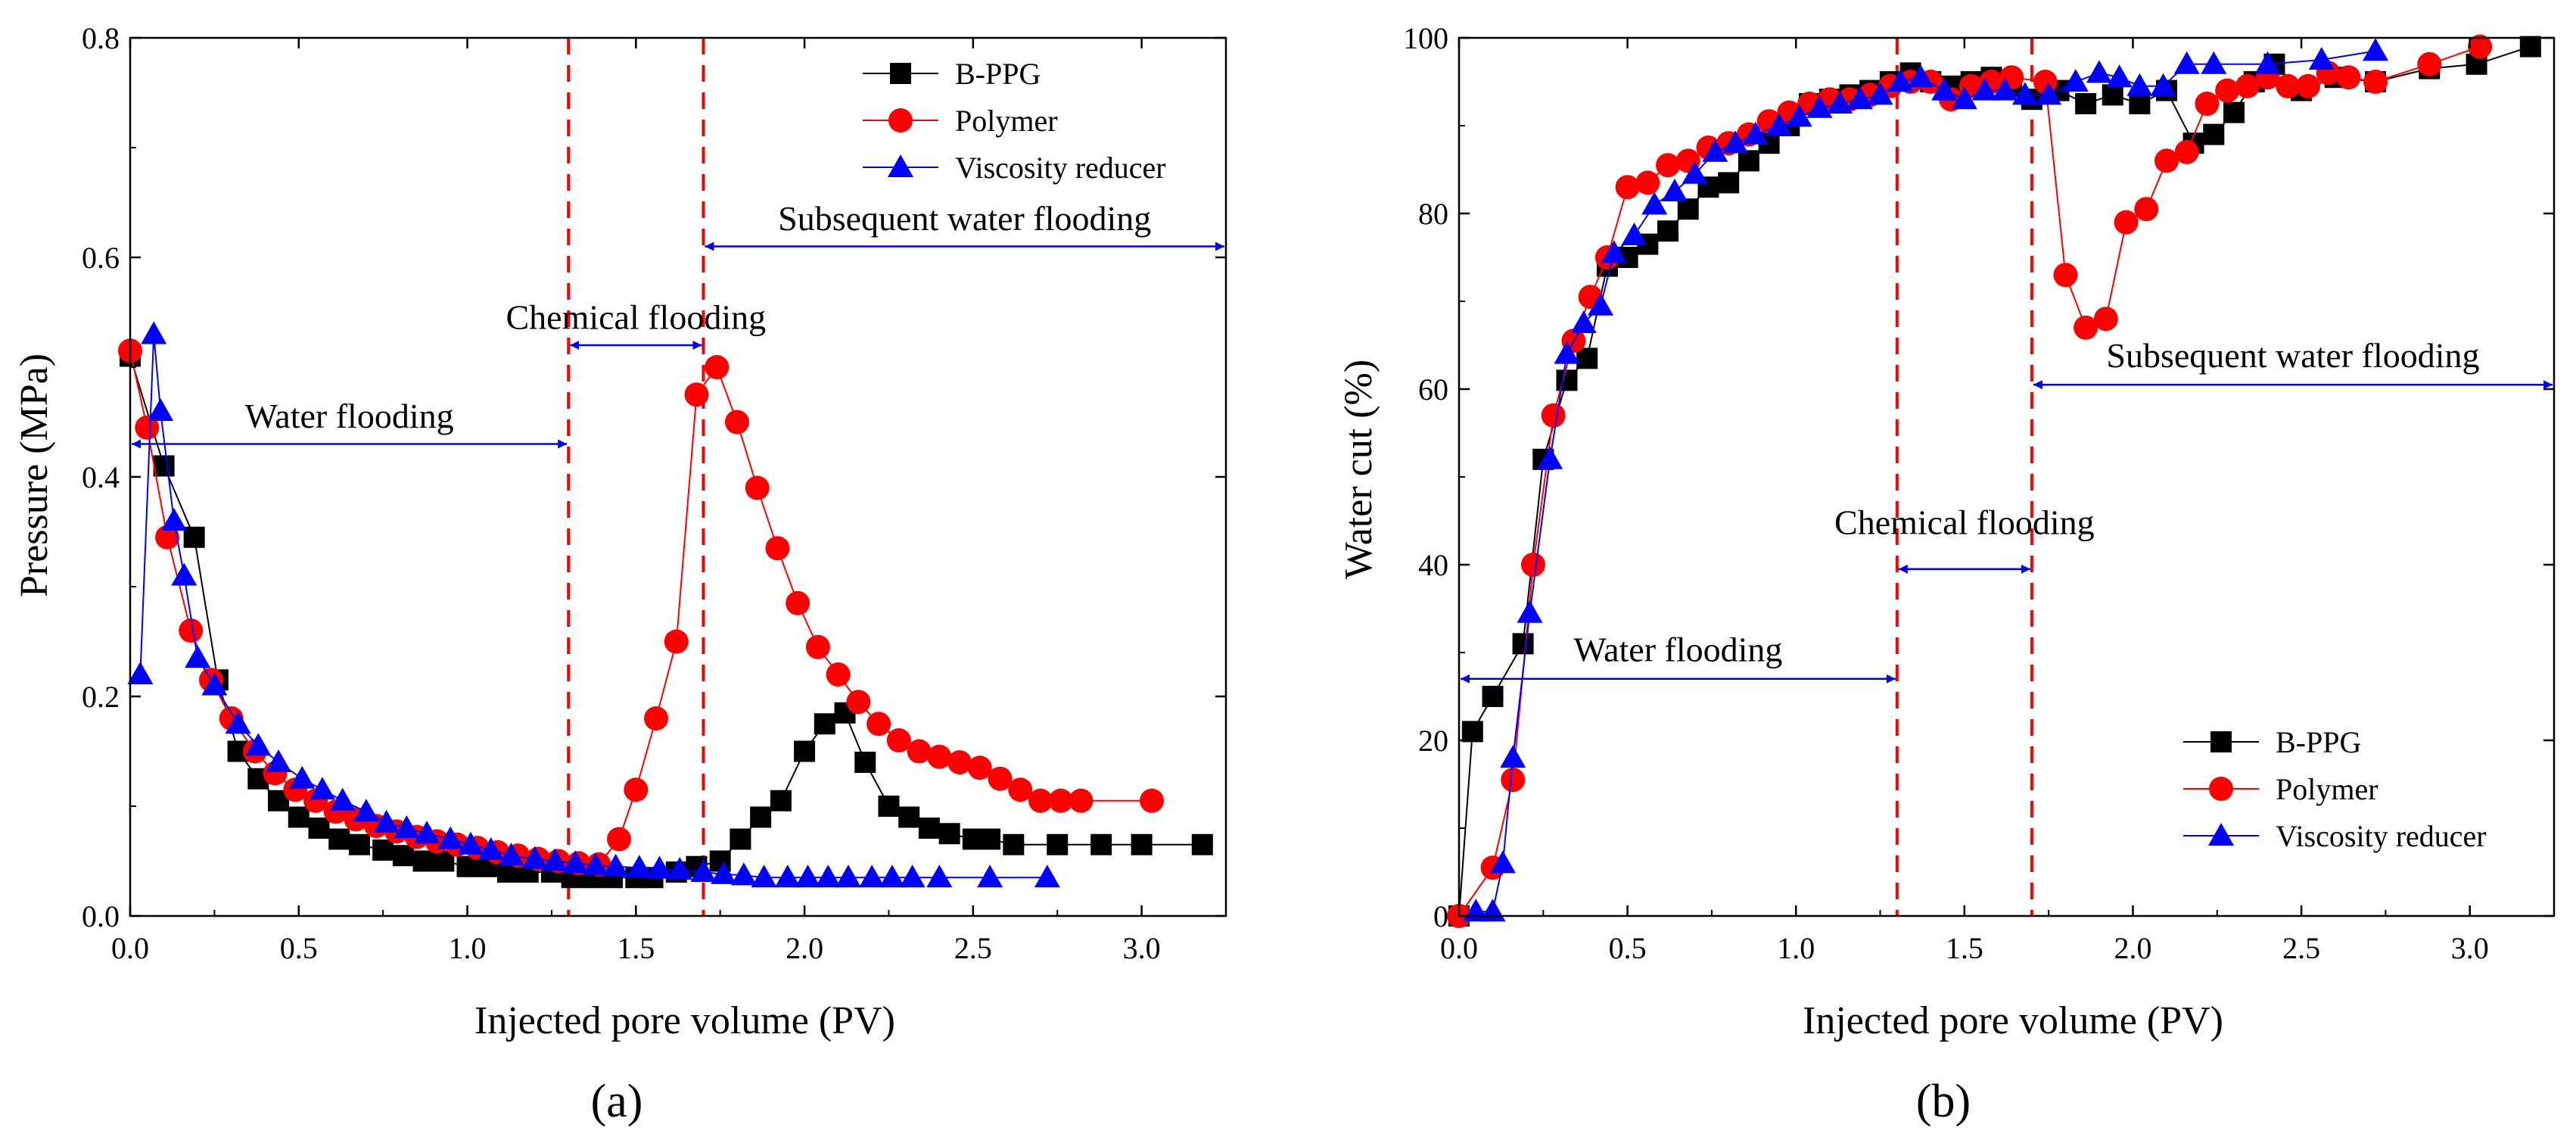 This screenshot has height=1137, width=2576. I want to click on x-tick-label: 1.0, so click(1796, 948).